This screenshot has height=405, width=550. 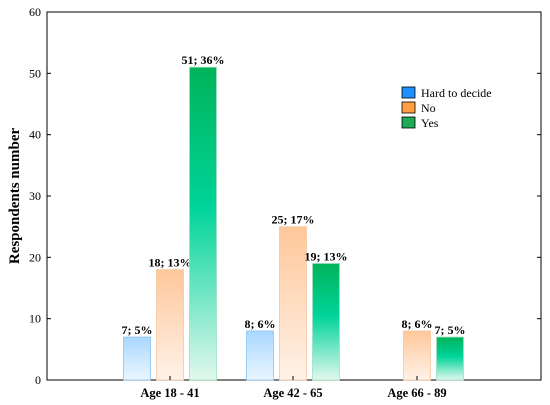 I want to click on x-tick-label: Age 42 - 65, so click(x=292, y=393).